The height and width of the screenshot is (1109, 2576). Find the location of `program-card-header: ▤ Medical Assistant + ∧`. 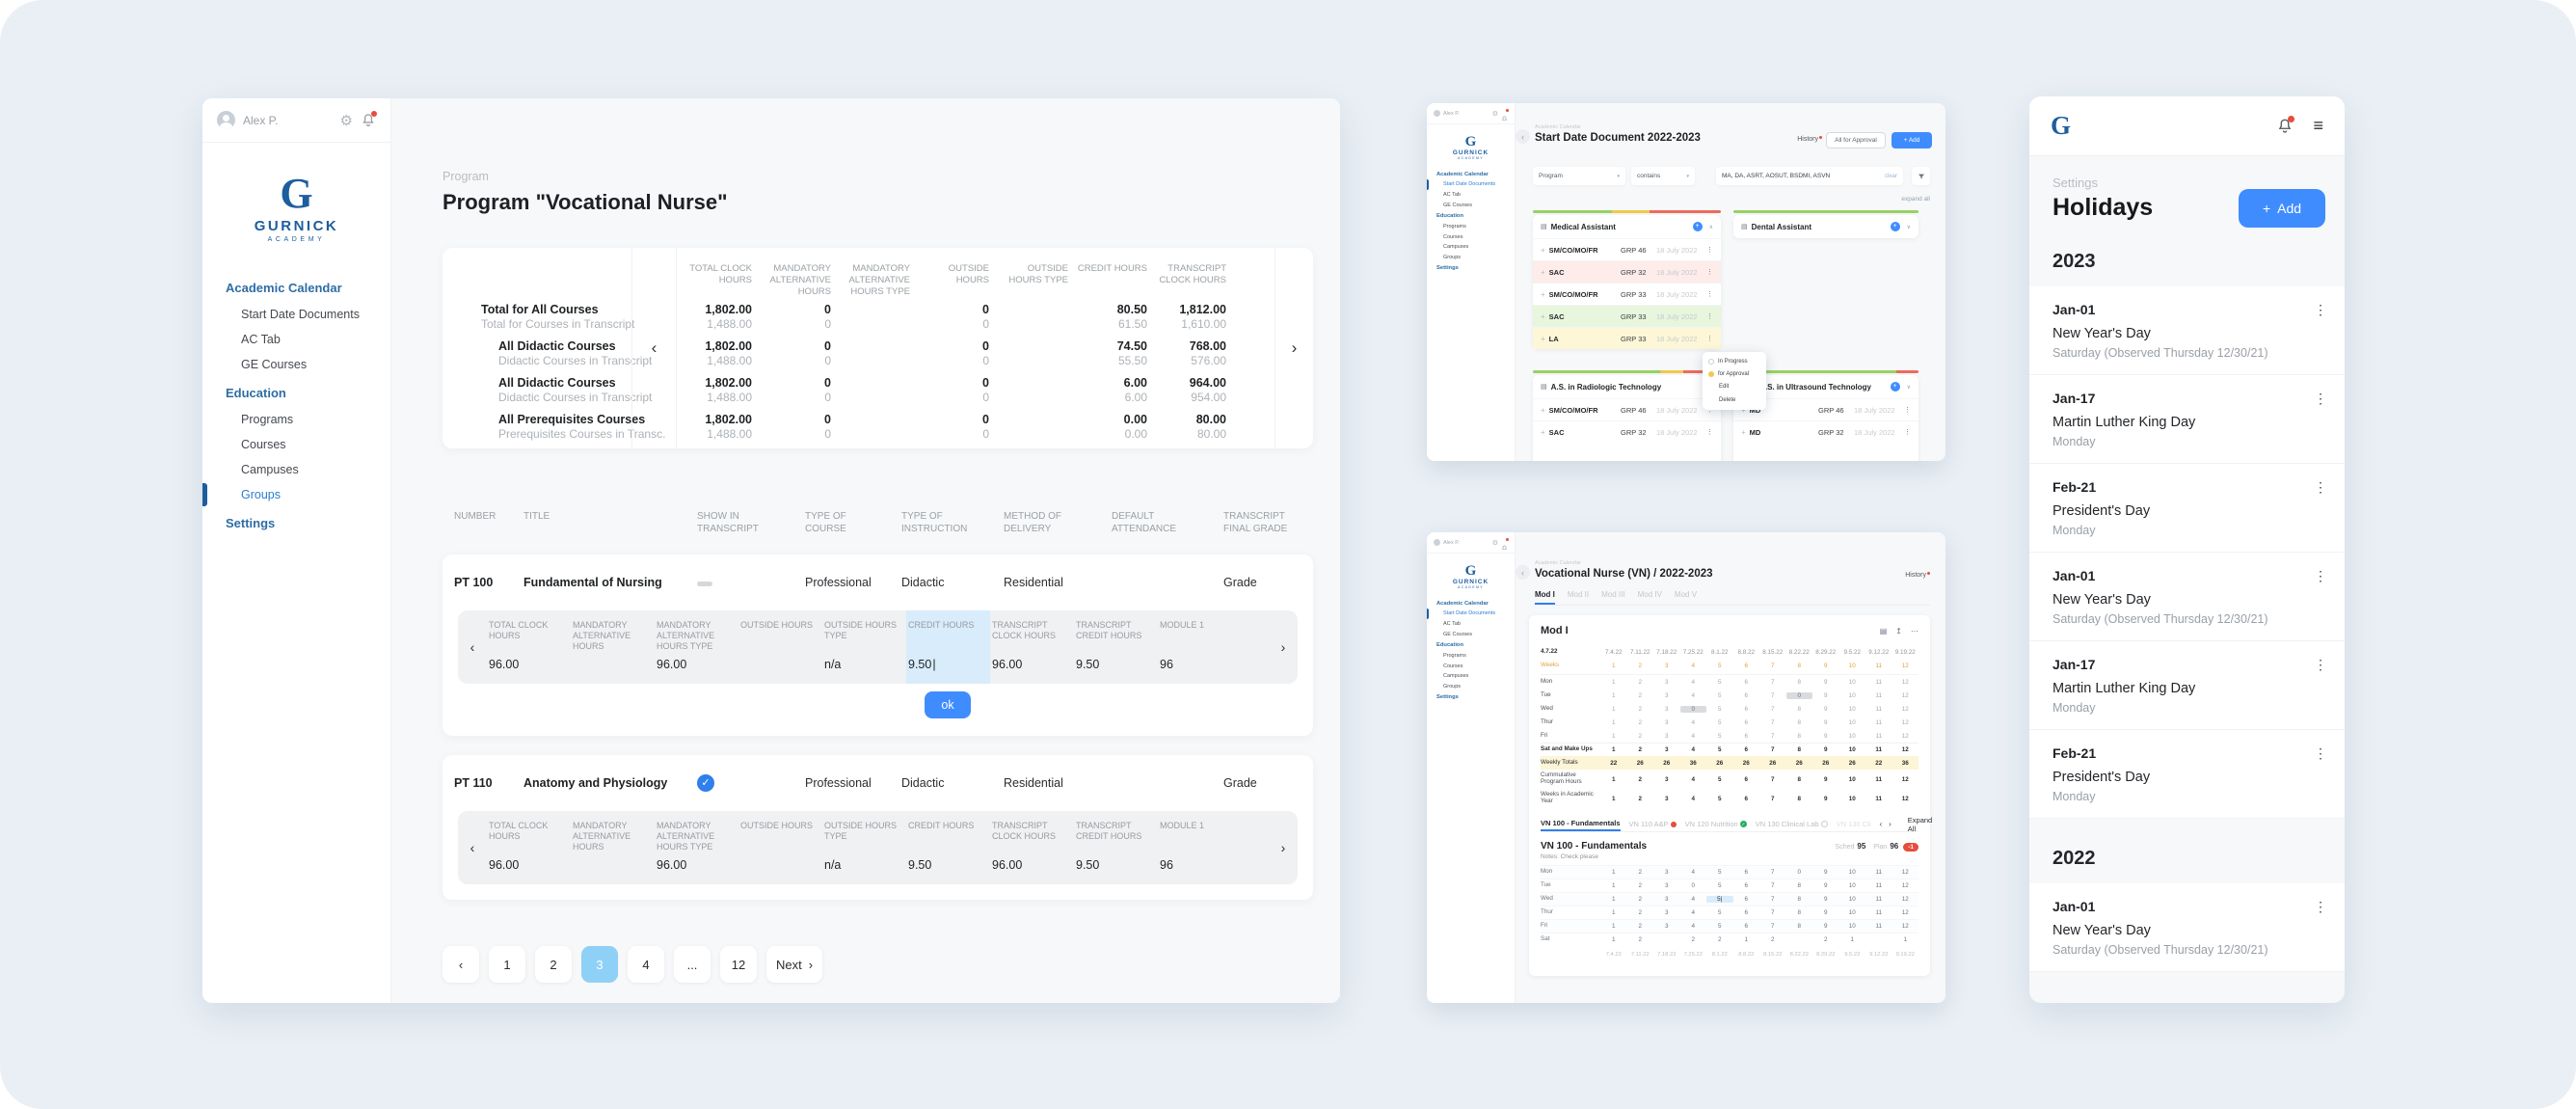

program-card-header: ▤ Medical Assistant + ∧ is located at coordinates (1627, 226).